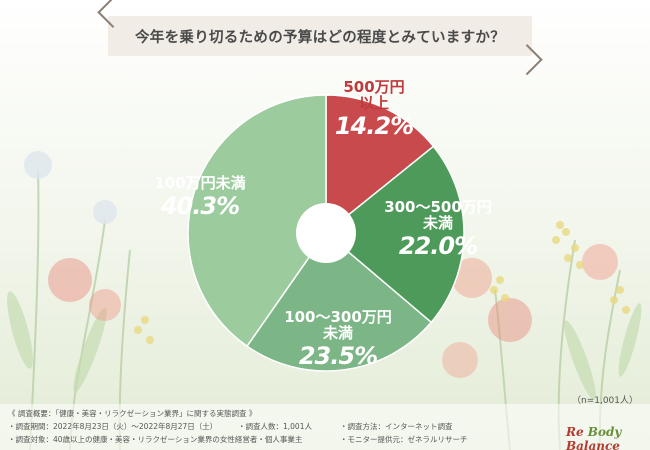 The image size is (650, 450). What do you see at coordinates (604, 401) in the screenshot?
I see `sample-size: （n=1,001人）` at bounding box center [604, 401].